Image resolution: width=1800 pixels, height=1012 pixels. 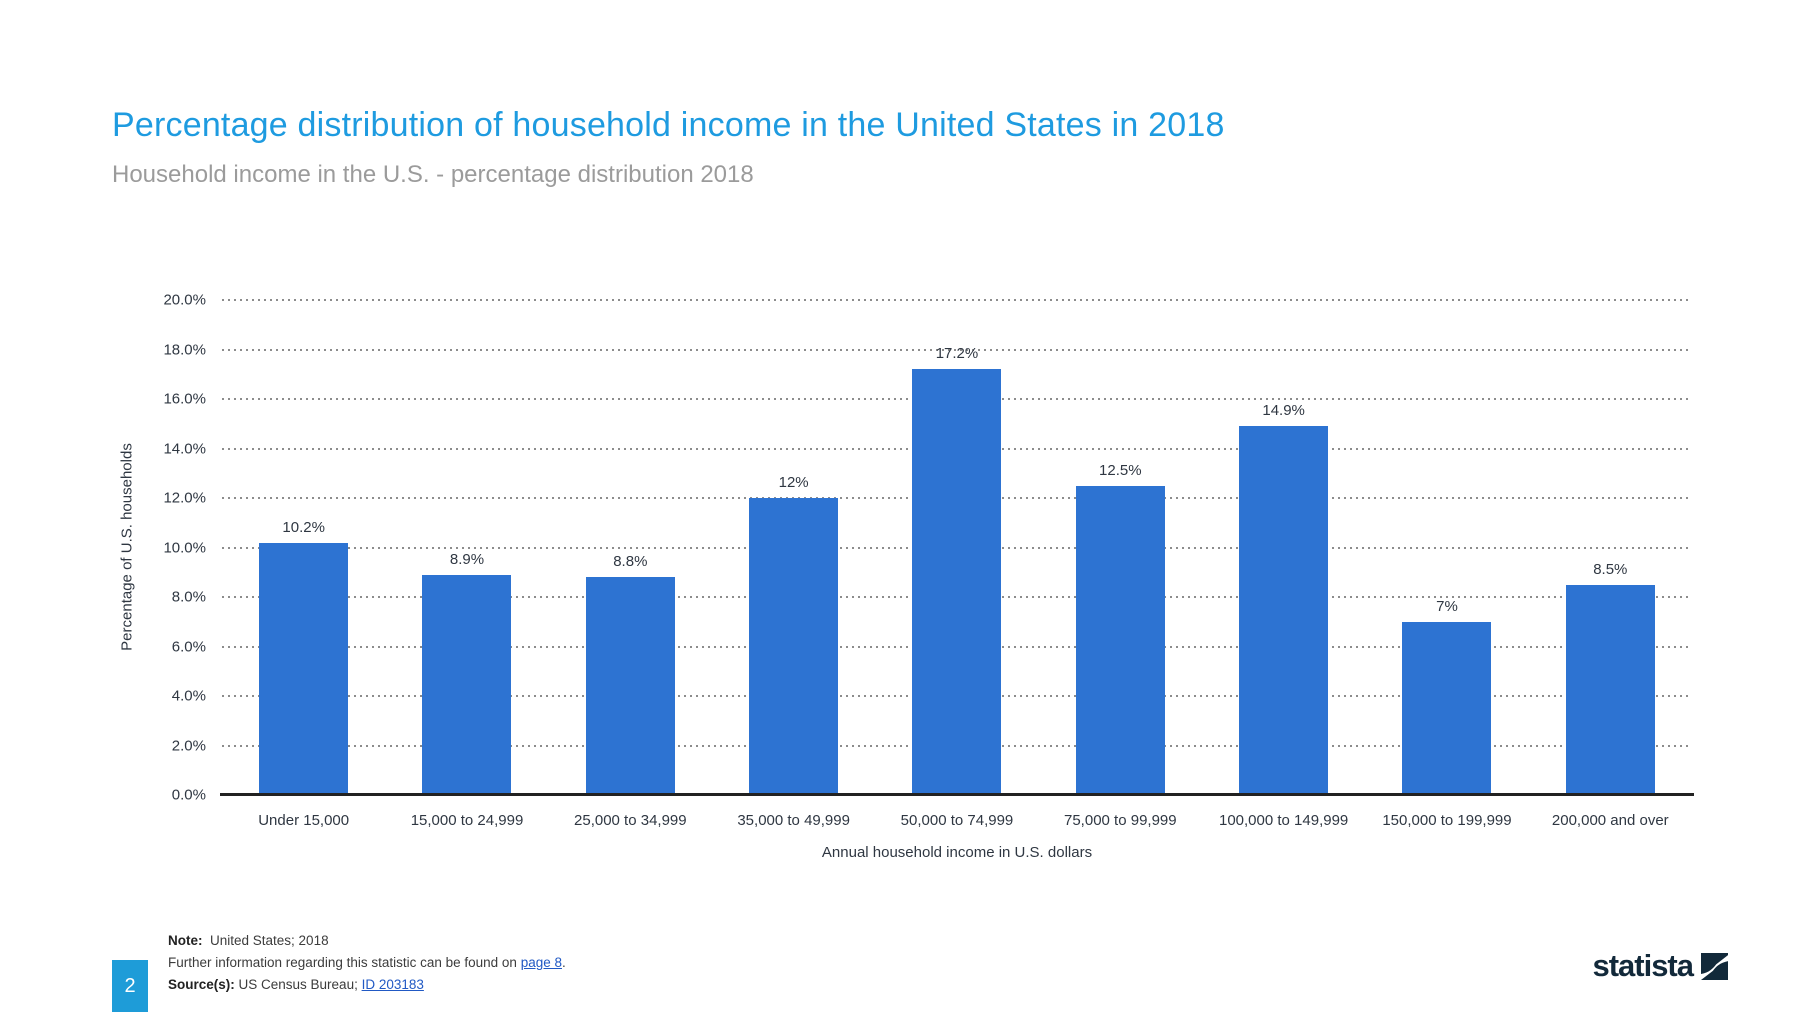 What do you see at coordinates (201, 984) in the screenshot?
I see `source-label: Source(s):` at bounding box center [201, 984].